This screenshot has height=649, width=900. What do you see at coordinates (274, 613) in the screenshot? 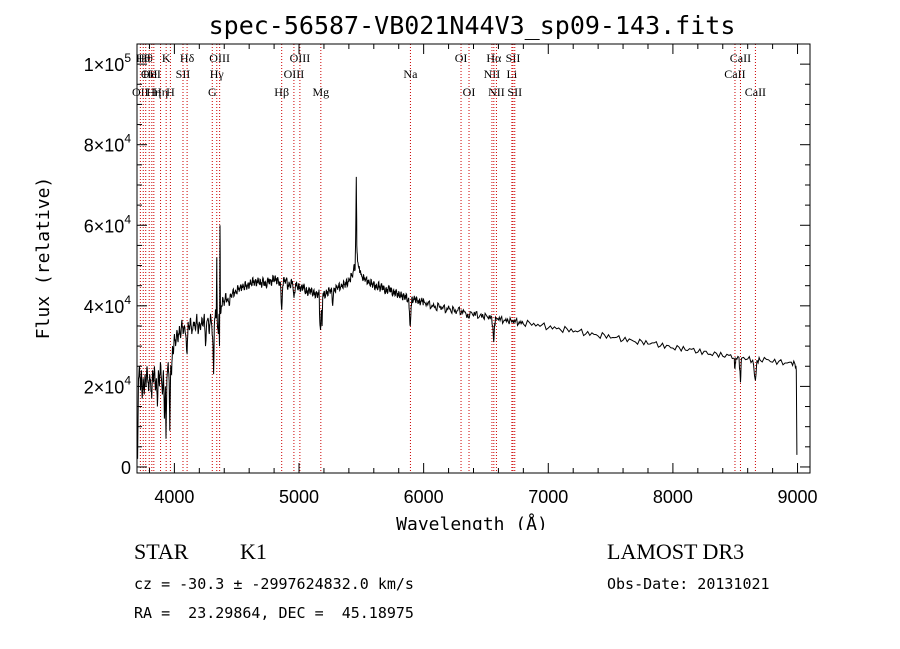
I see `coordinates-text: RA = 23.29864, DEC = 45.18975` at bounding box center [274, 613].